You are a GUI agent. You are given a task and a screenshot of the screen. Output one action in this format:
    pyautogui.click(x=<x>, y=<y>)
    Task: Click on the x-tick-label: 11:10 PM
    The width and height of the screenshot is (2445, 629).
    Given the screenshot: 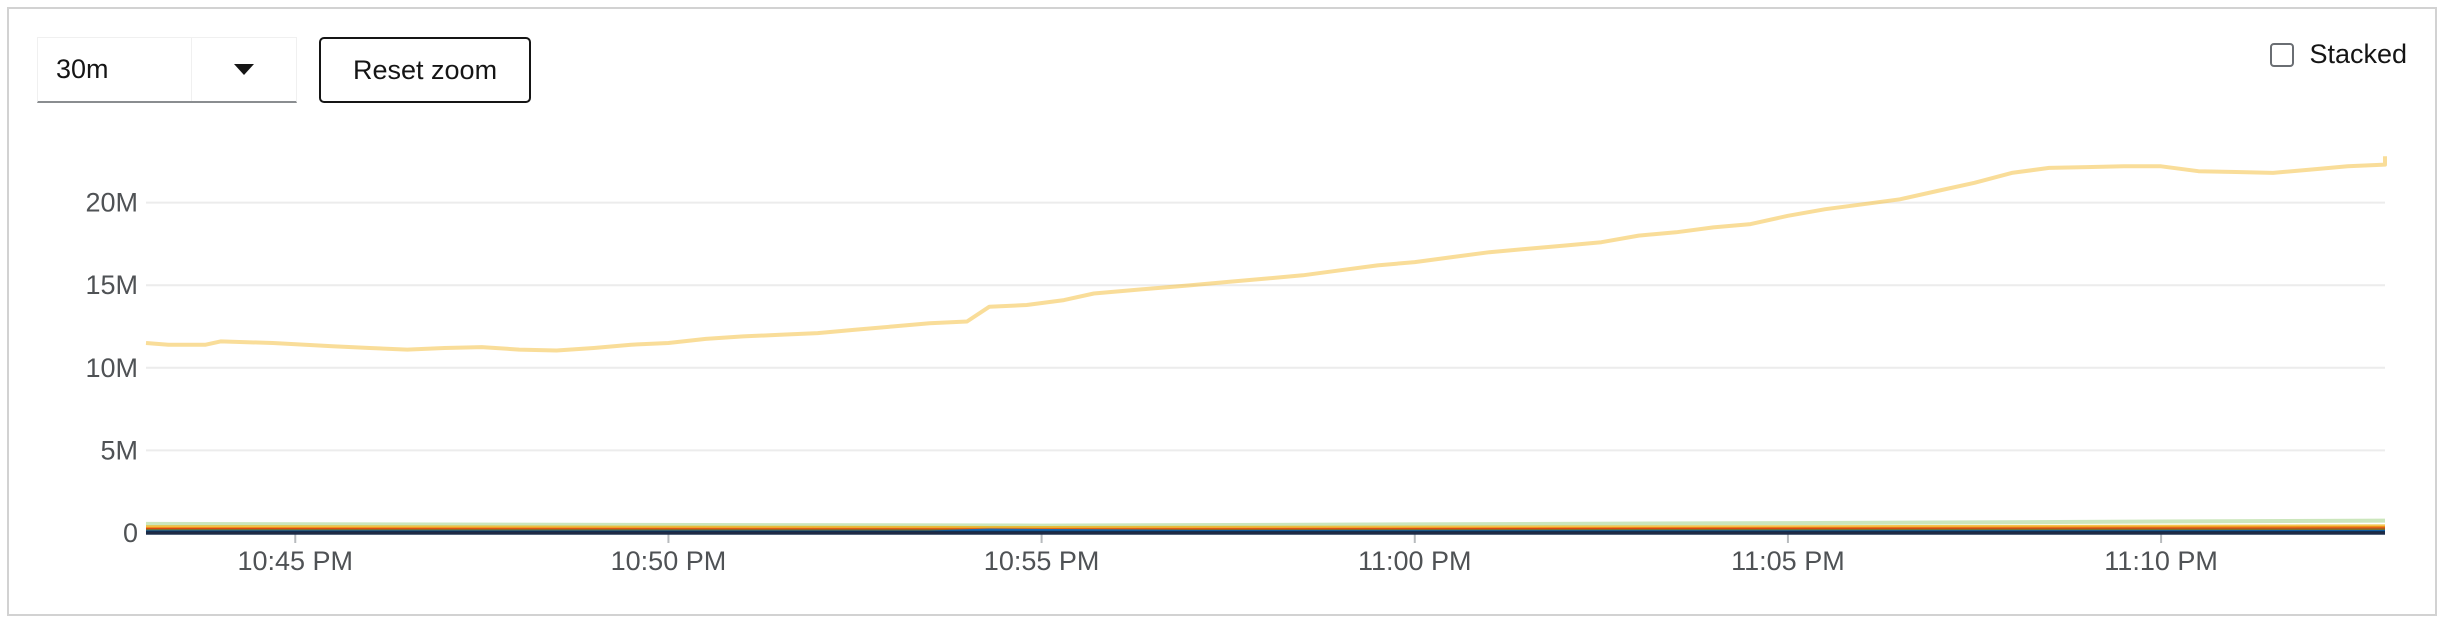 What is the action you would take?
    pyautogui.click(x=2161, y=561)
    